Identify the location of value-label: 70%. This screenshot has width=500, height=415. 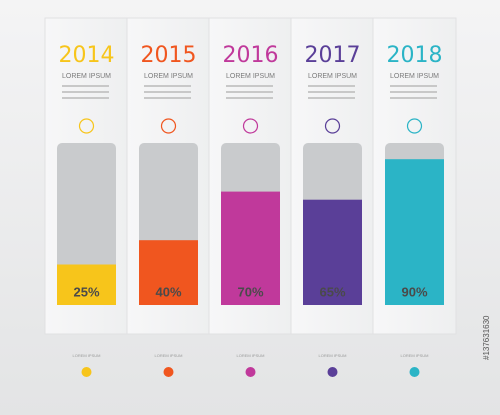
(250, 291).